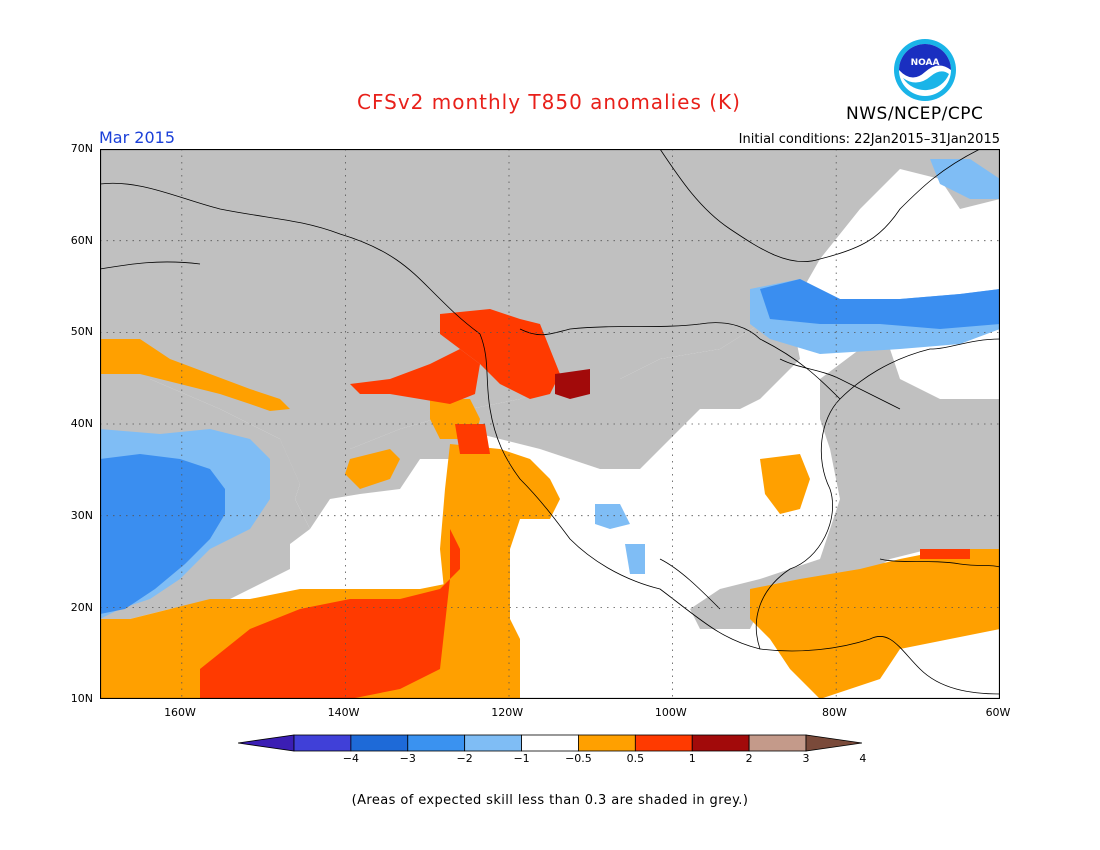 This screenshot has width=1100, height=850. What do you see at coordinates (81, 424) in the screenshot?
I see `lat-label: 40N` at bounding box center [81, 424].